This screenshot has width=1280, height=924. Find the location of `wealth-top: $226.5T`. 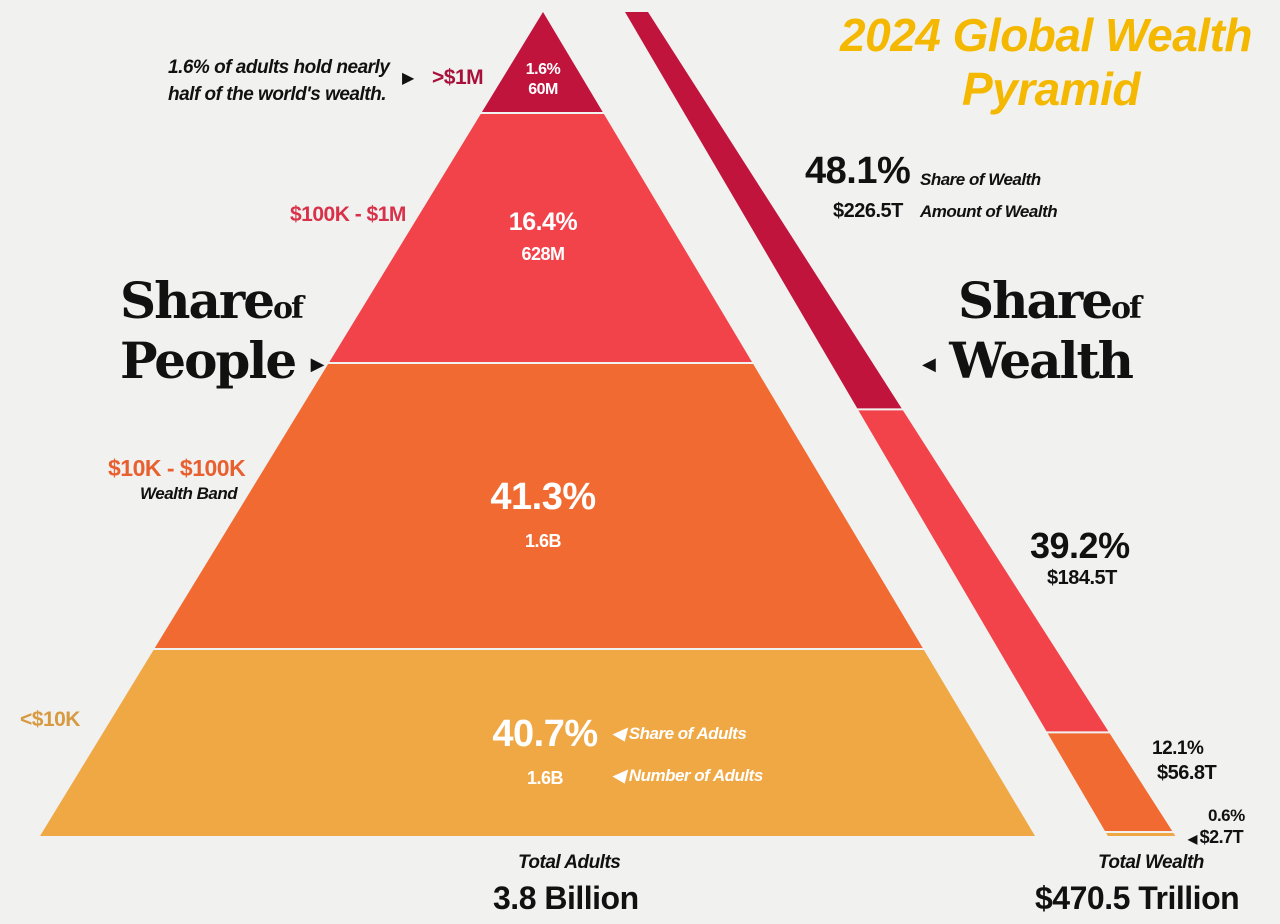

wealth-top: $226.5T is located at coordinates (868, 211).